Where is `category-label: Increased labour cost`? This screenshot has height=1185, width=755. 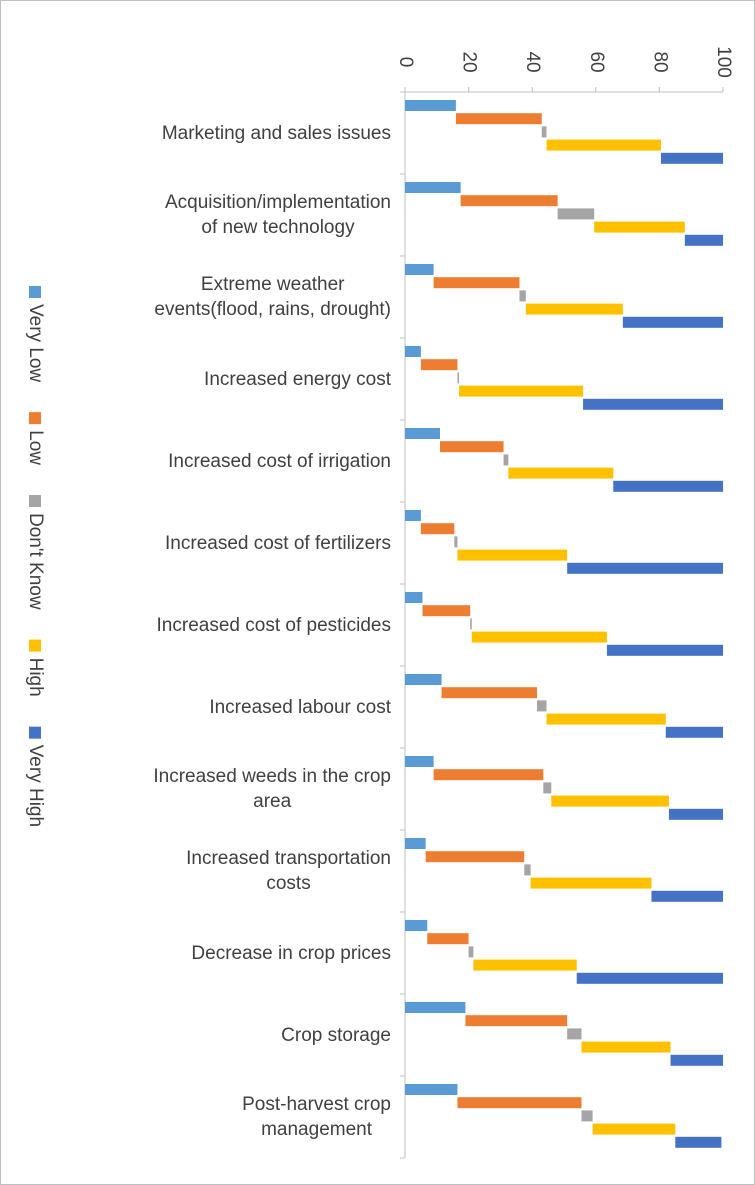
category-label: Increased labour cost is located at coordinates (226, 707).